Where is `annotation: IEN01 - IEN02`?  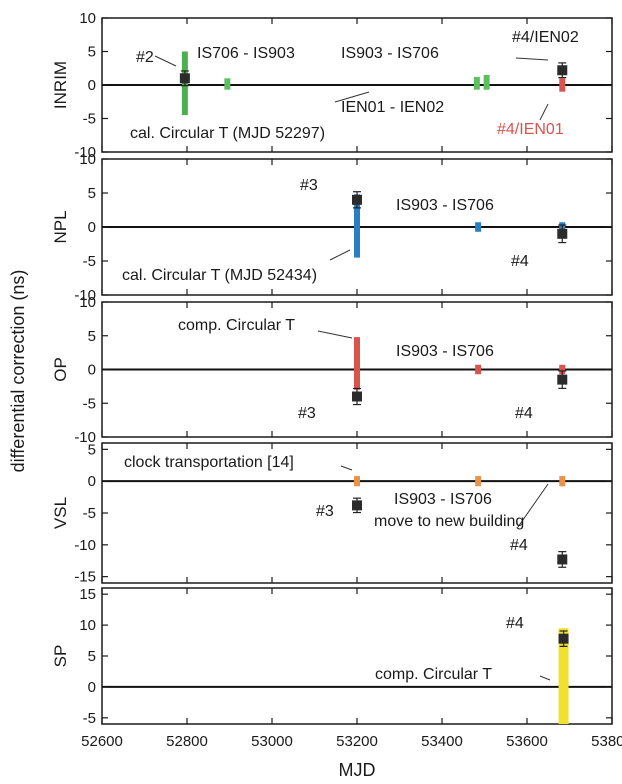 annotation: IEN01 - IEN02 is located at coordinates (392, 107).